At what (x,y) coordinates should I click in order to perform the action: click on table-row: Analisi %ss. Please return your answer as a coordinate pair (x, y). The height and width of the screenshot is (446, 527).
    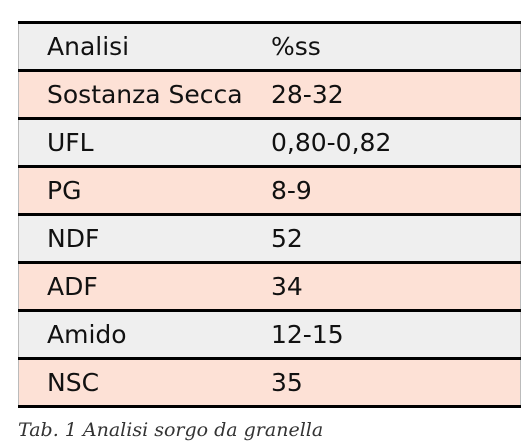
    Looking at the image, I should click on (269, 46).